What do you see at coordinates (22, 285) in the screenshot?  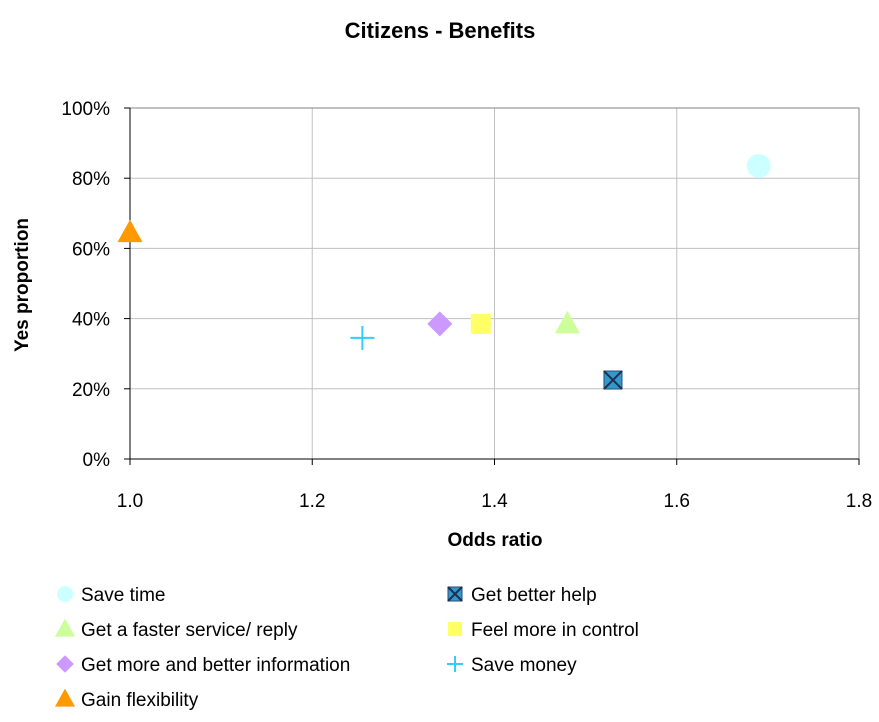 I see `y-axis-title: Yes proportion` at bounding box center [22, 285].